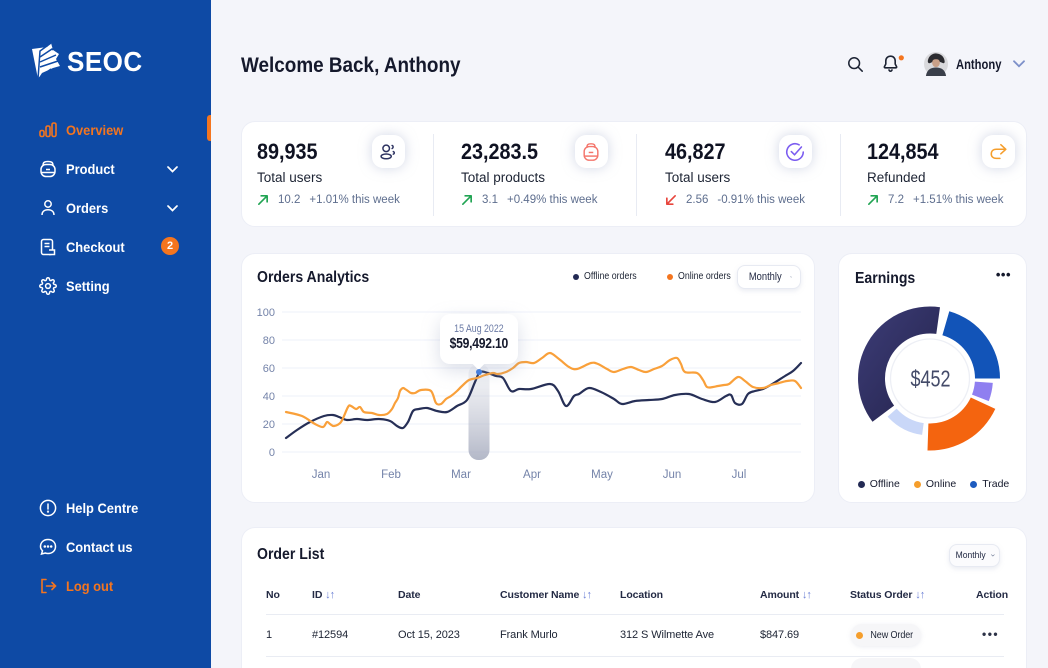  Describe the element at coordinates (269, 425) in the screenshot. I see `svg-text: 20` at that location.